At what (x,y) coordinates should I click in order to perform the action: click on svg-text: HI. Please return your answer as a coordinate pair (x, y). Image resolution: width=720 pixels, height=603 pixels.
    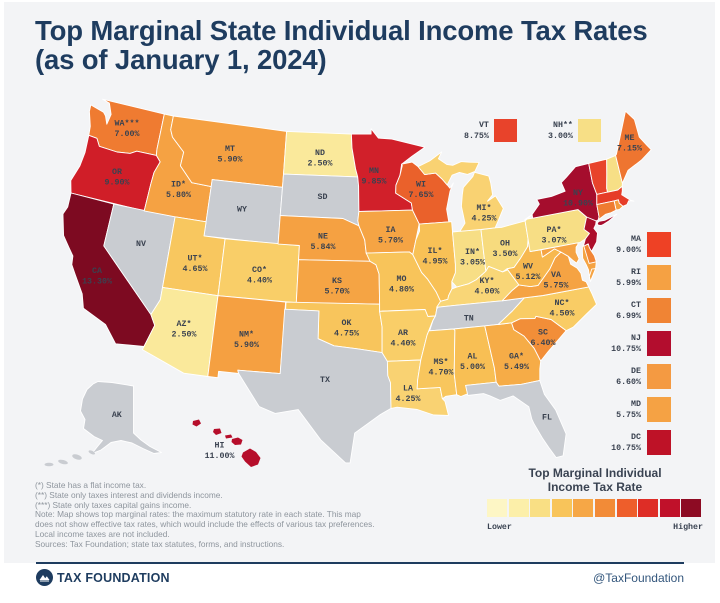
    Looking at the image, I should click on (220, 446).